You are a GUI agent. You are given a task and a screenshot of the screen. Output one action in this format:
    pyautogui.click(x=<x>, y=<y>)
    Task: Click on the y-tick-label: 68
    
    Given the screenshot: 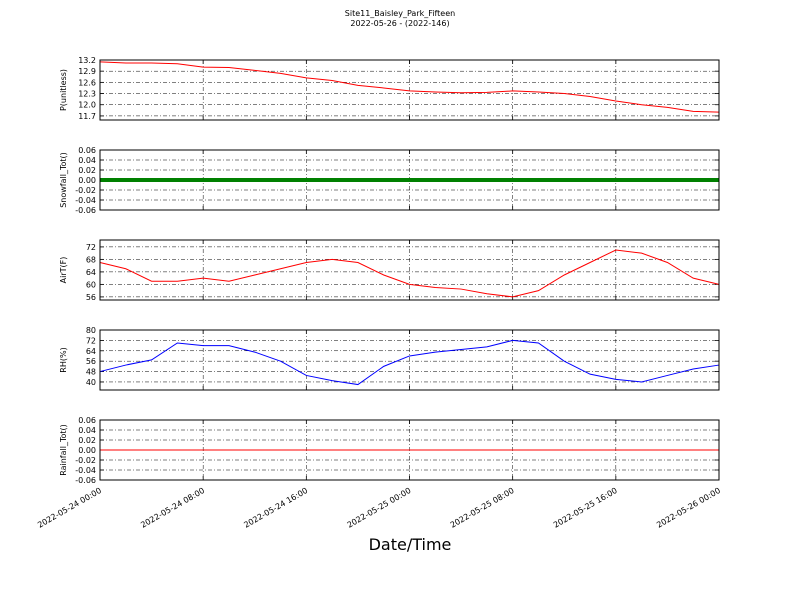 What is the action you would take?
    pyautogui.click(x=91, y=259)
    